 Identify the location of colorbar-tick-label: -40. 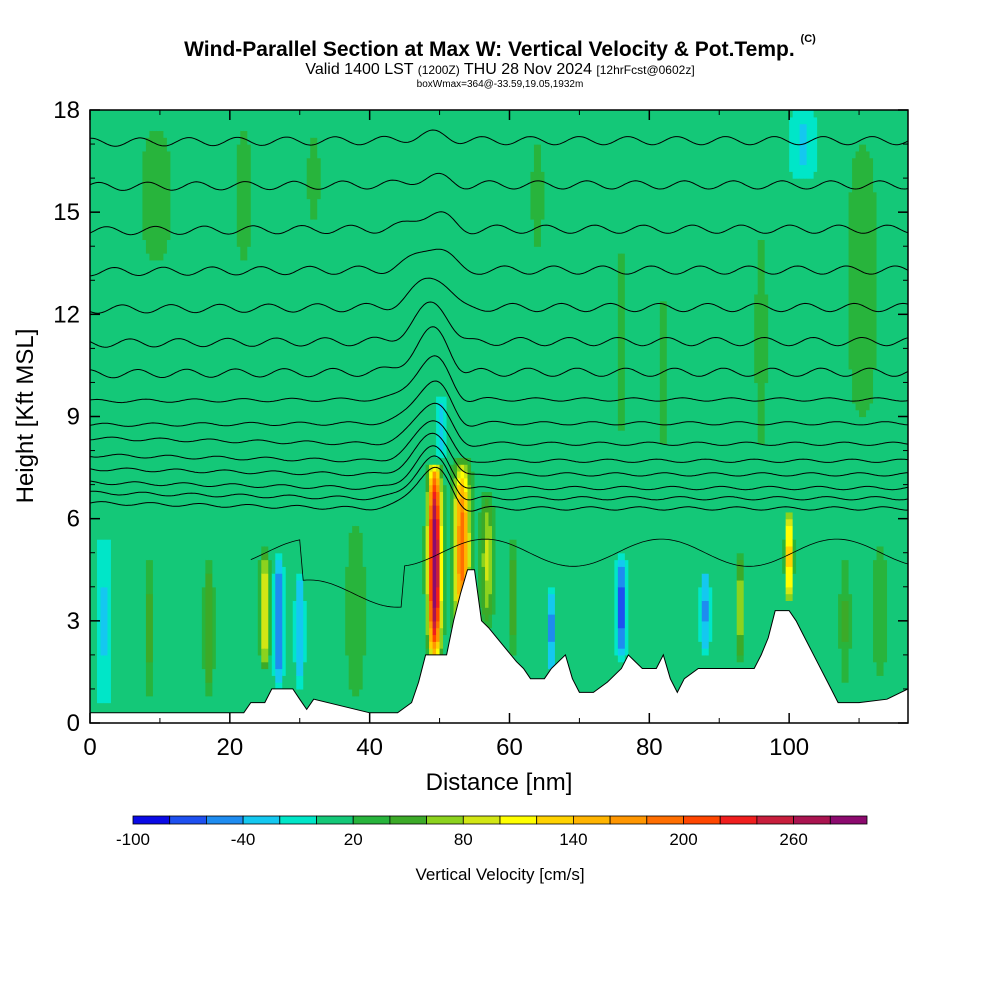
(243, 839).